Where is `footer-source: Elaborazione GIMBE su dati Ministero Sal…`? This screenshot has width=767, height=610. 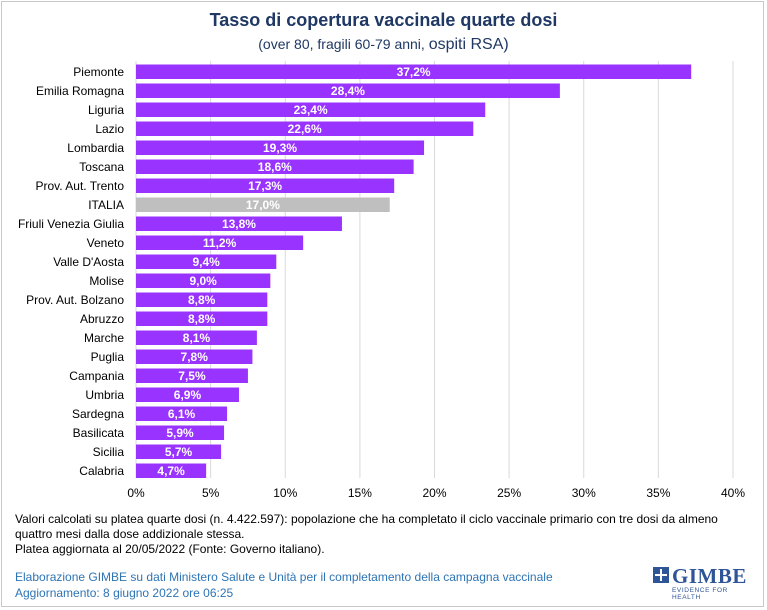 footer-source: Elaborazione GIMBE su dati Ministero Sal… is located at coordinates (284, 577).